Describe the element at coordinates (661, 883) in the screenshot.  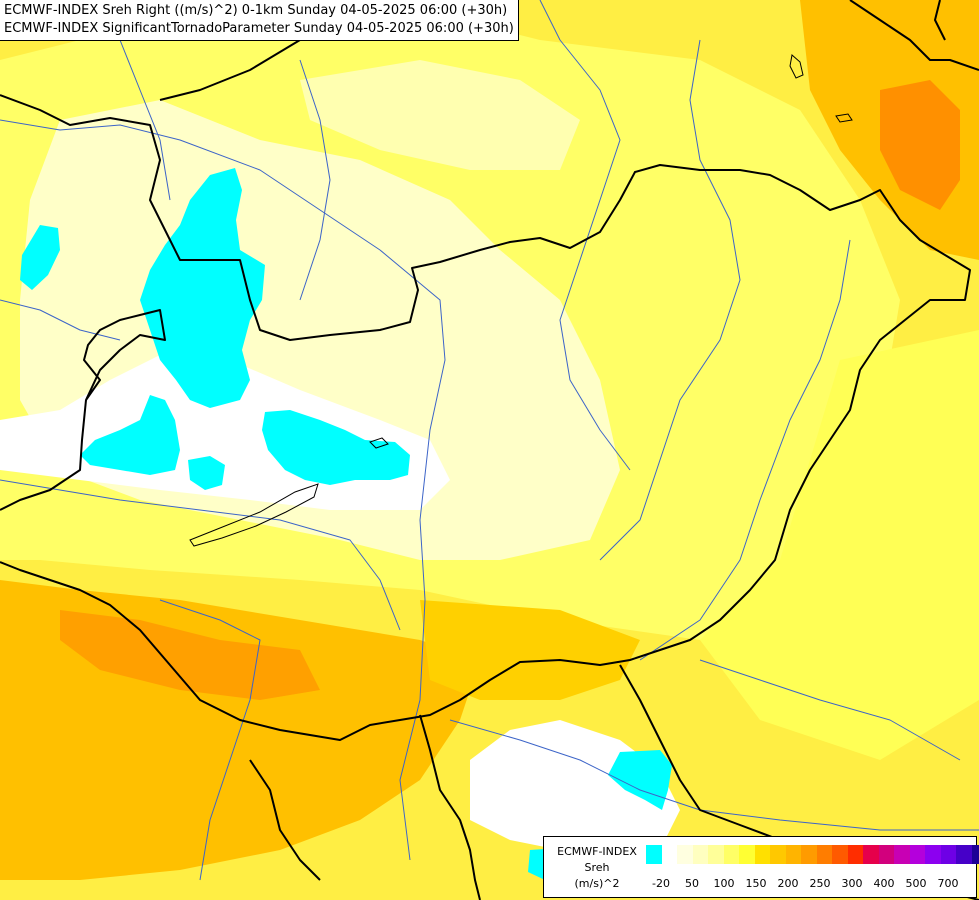
I see `legend-tick-label: -20` at that location.